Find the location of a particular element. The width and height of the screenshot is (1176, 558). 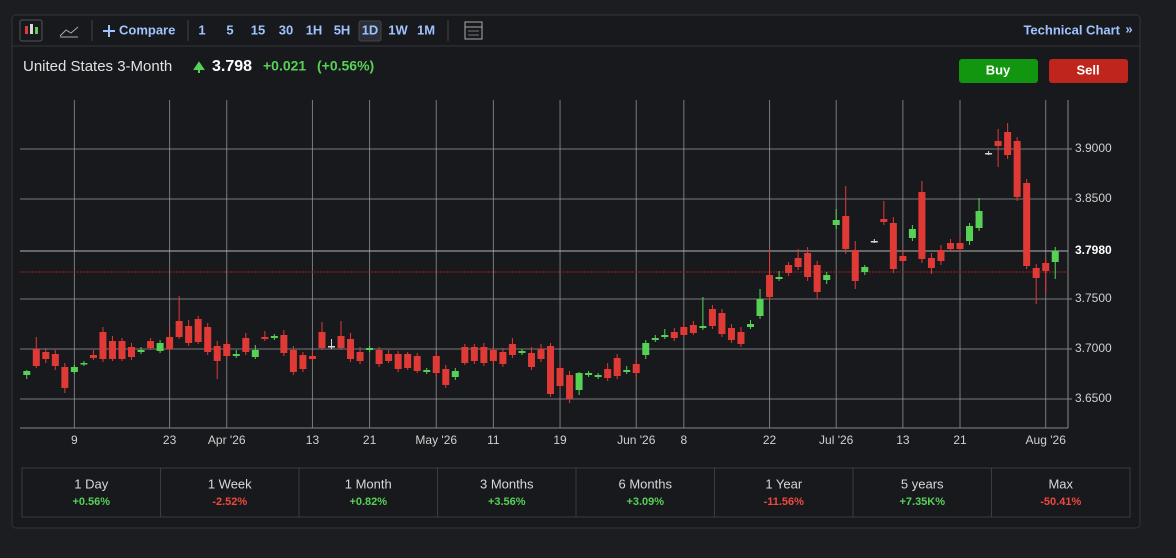

more-arrows: » is located at coordinates (1128, 28).